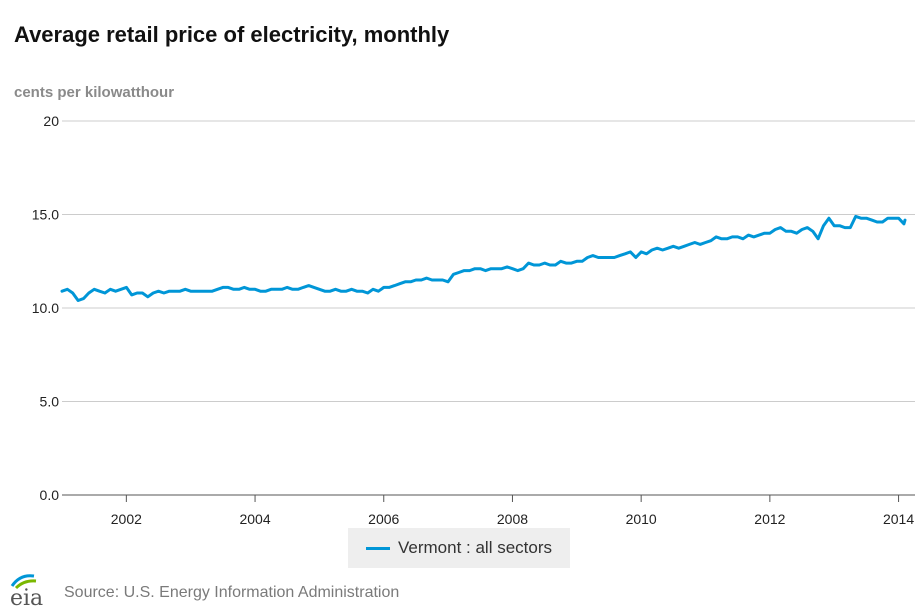 This screenshot has width=920, height=613. What do you see at coordinates (641, 519) in the screenshot?
I see `x-tick-label: 2010` at bounding box center [641, 519].